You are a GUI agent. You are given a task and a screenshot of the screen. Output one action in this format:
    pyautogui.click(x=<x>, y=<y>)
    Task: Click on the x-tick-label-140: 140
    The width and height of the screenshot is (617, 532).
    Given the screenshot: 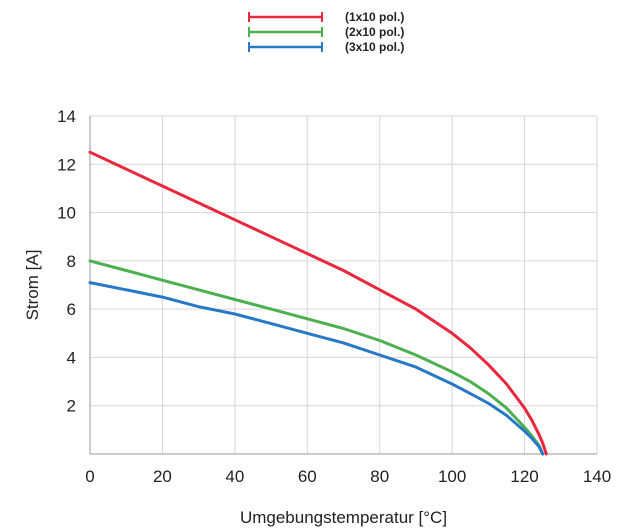 What is the action you would take?
    pyautogui.click(x=597, y=476)
    